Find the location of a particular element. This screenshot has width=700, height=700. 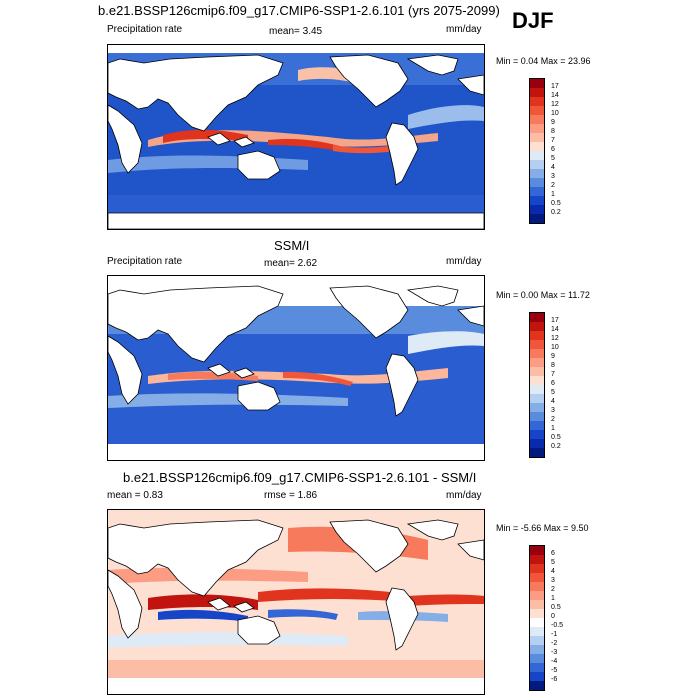

panel3-minmax-label: Min = -5.66 Max = 9.50 is located at coordinates (542, 528).